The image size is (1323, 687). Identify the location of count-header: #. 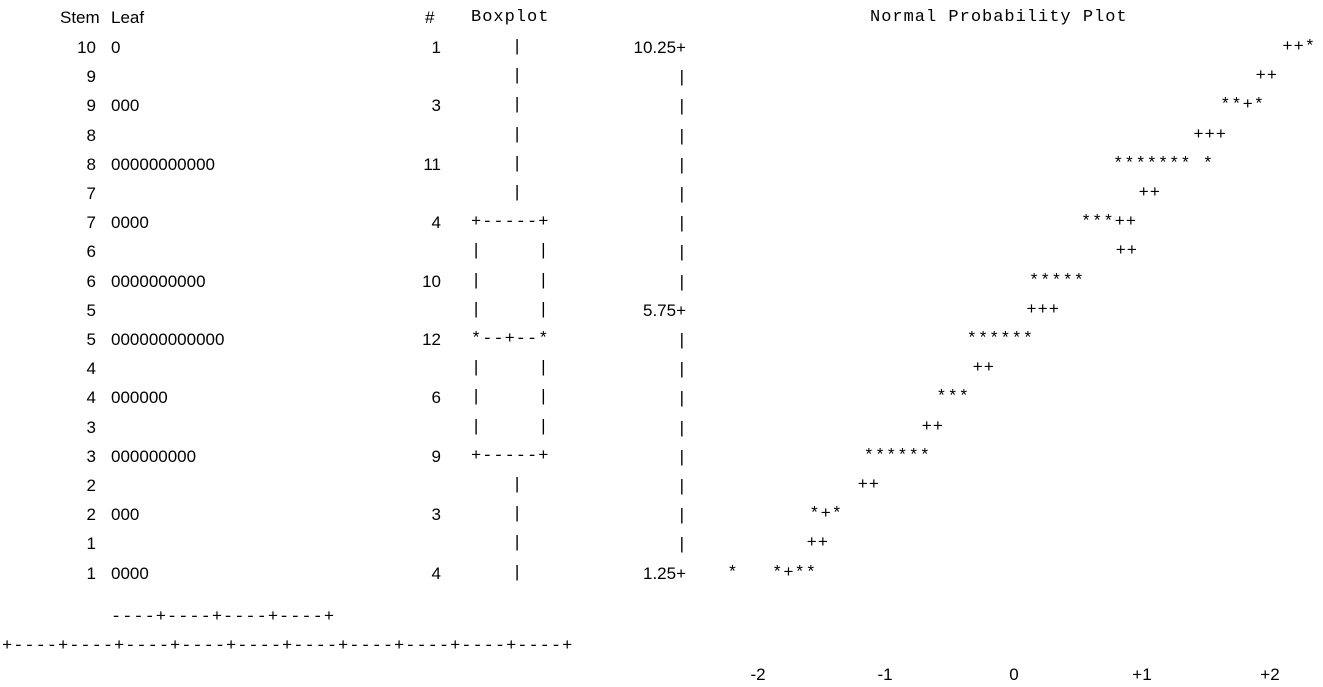
(430, 17).